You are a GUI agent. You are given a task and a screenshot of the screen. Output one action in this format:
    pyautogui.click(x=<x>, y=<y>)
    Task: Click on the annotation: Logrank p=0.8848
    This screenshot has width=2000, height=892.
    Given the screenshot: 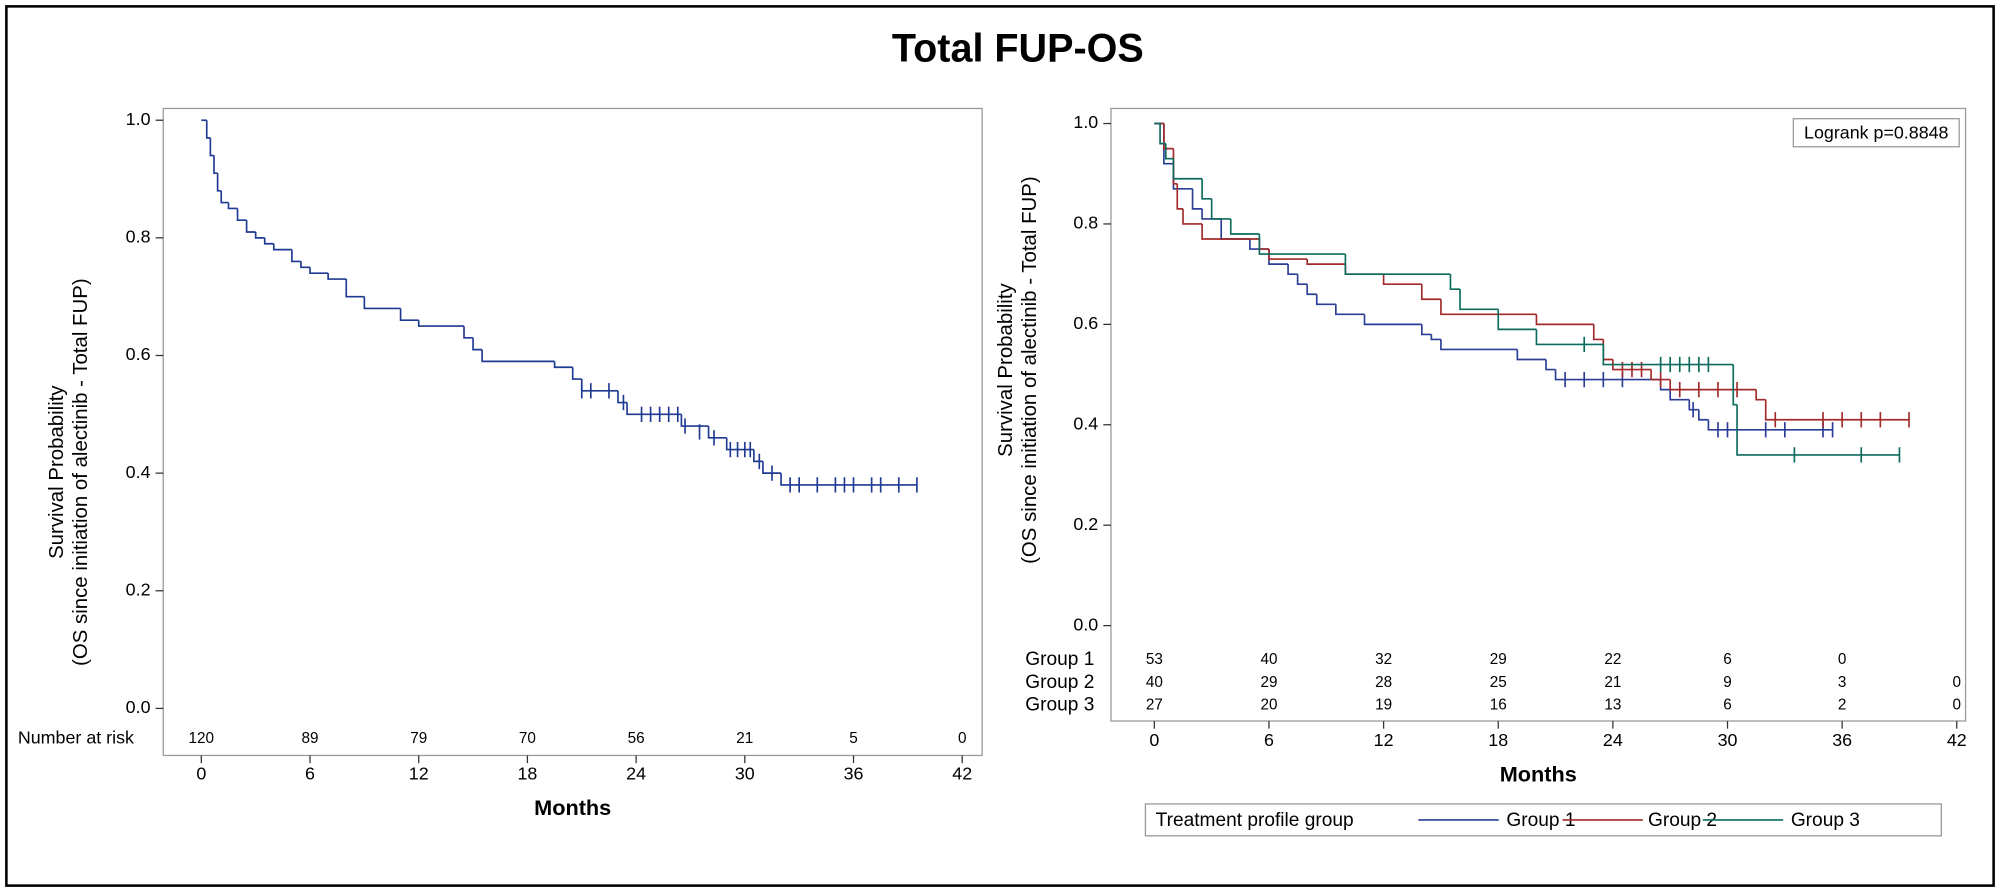 What is the action you would take?
    pyautogui.click(x=1876, y=133)
    